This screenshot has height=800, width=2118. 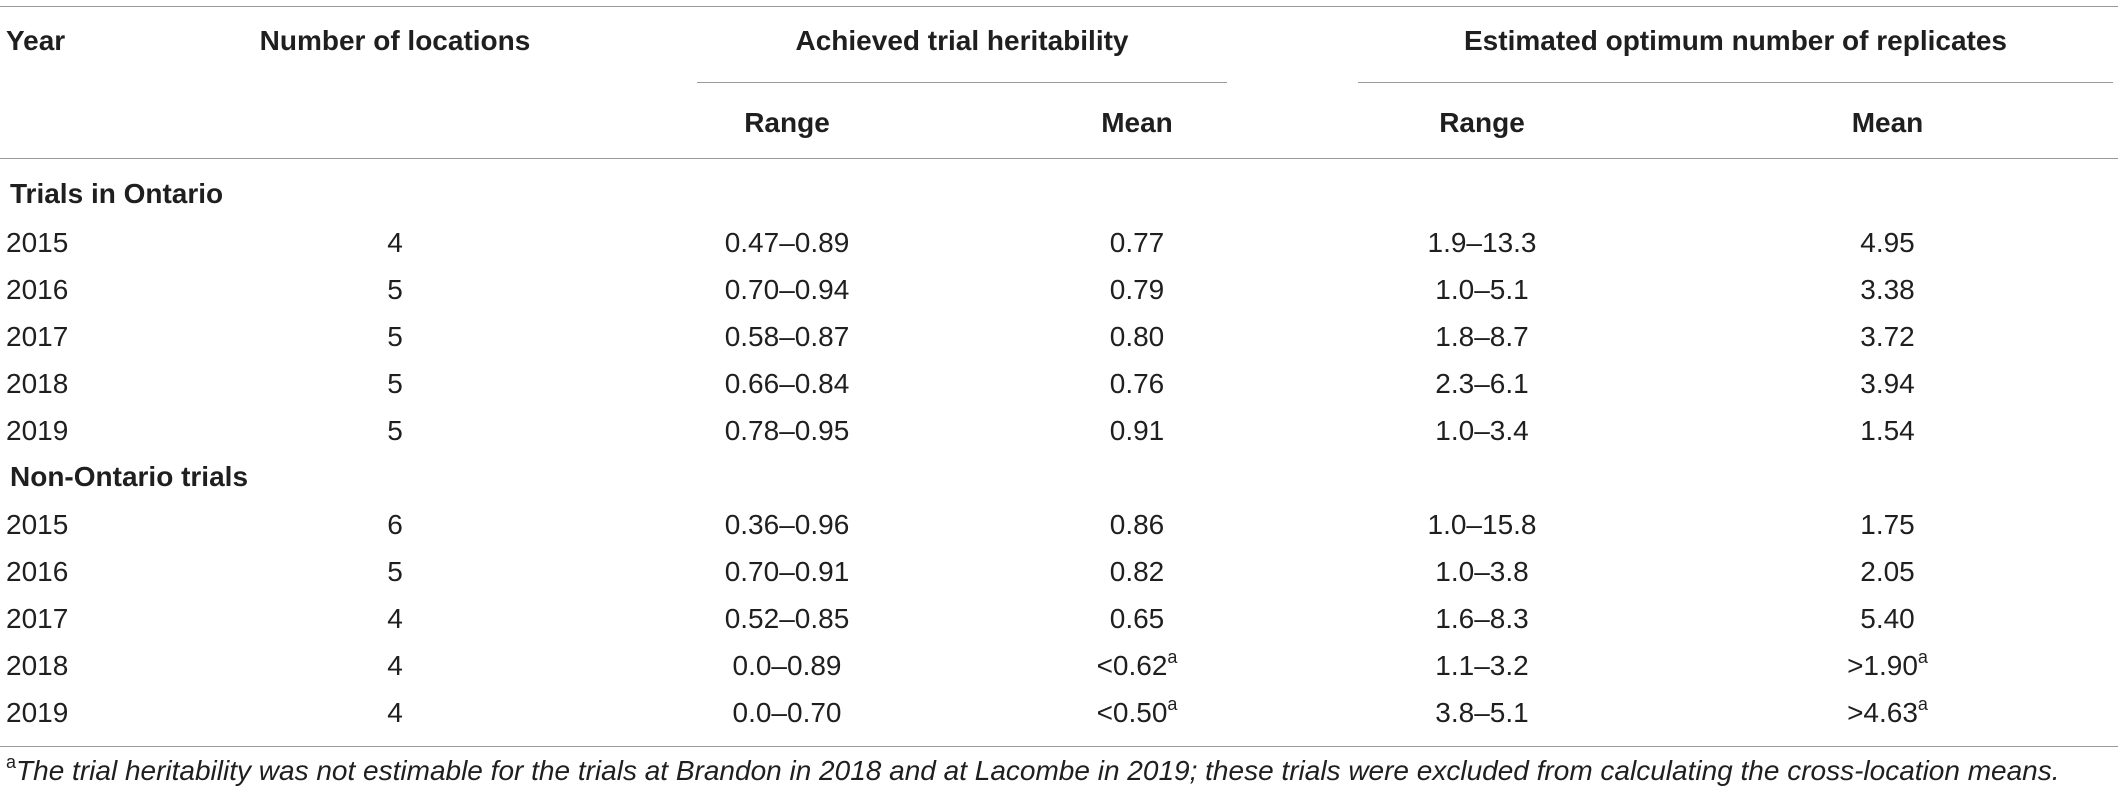 I want to click on cell-heritability-mean: <0.50a, so click(x=1137, y=711).